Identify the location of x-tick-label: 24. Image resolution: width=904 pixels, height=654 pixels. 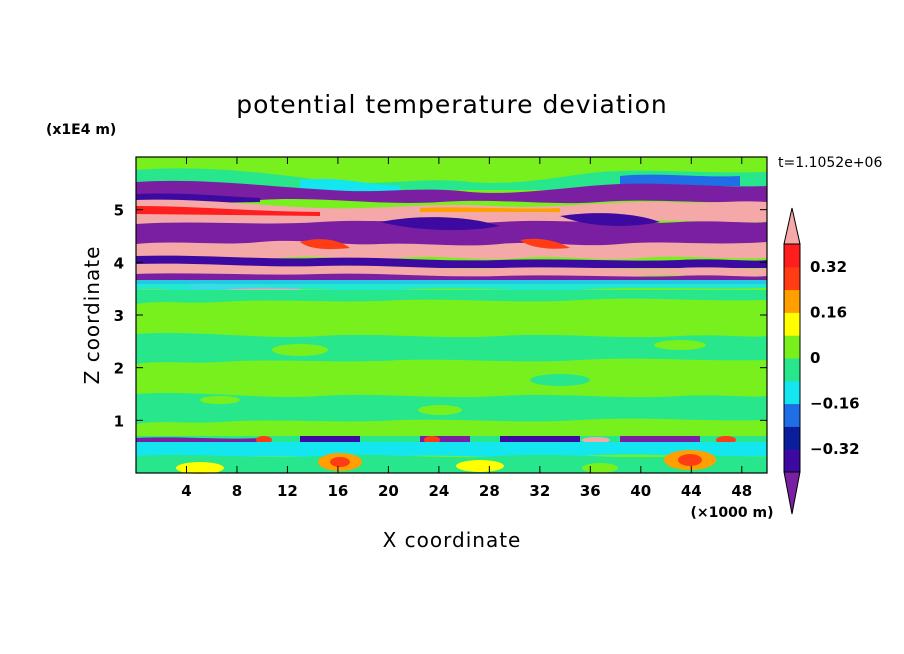
(438, 491).